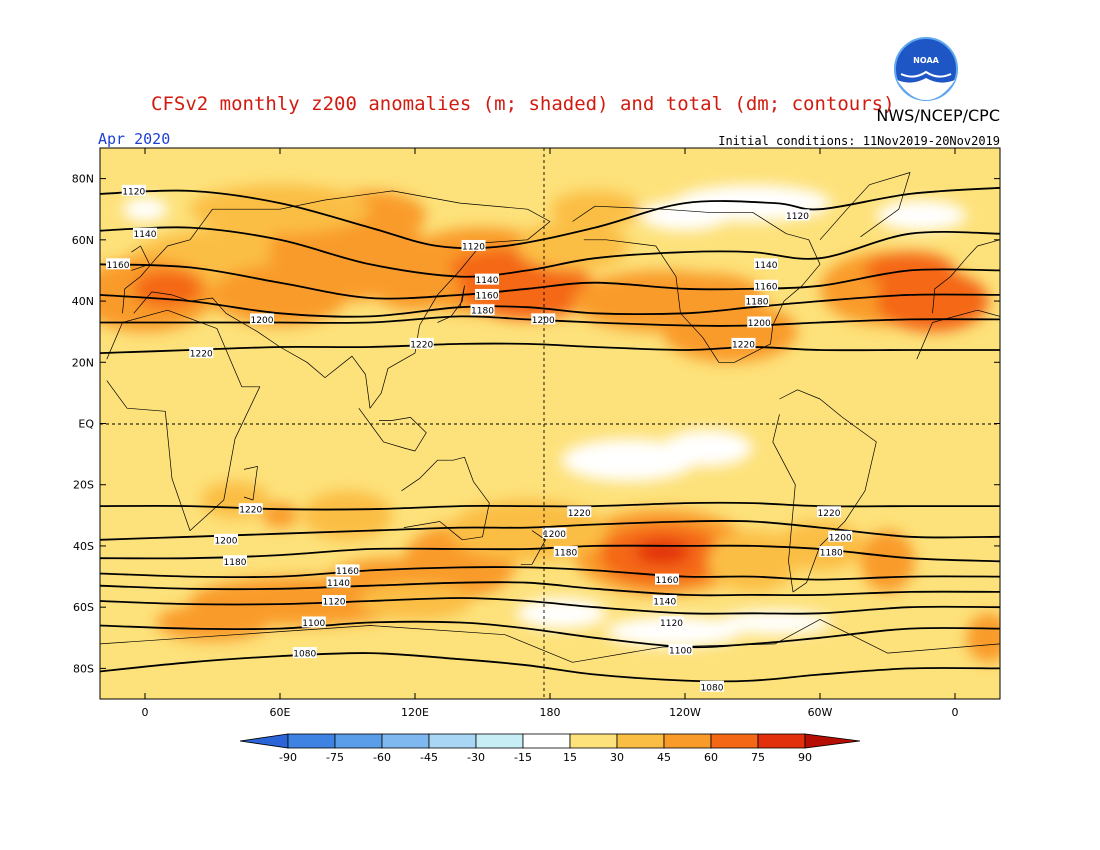 Image resolution: width=1100 pixels, height=850 pixels. I want to click on colorbar-arrow-high, so click(832, 741).